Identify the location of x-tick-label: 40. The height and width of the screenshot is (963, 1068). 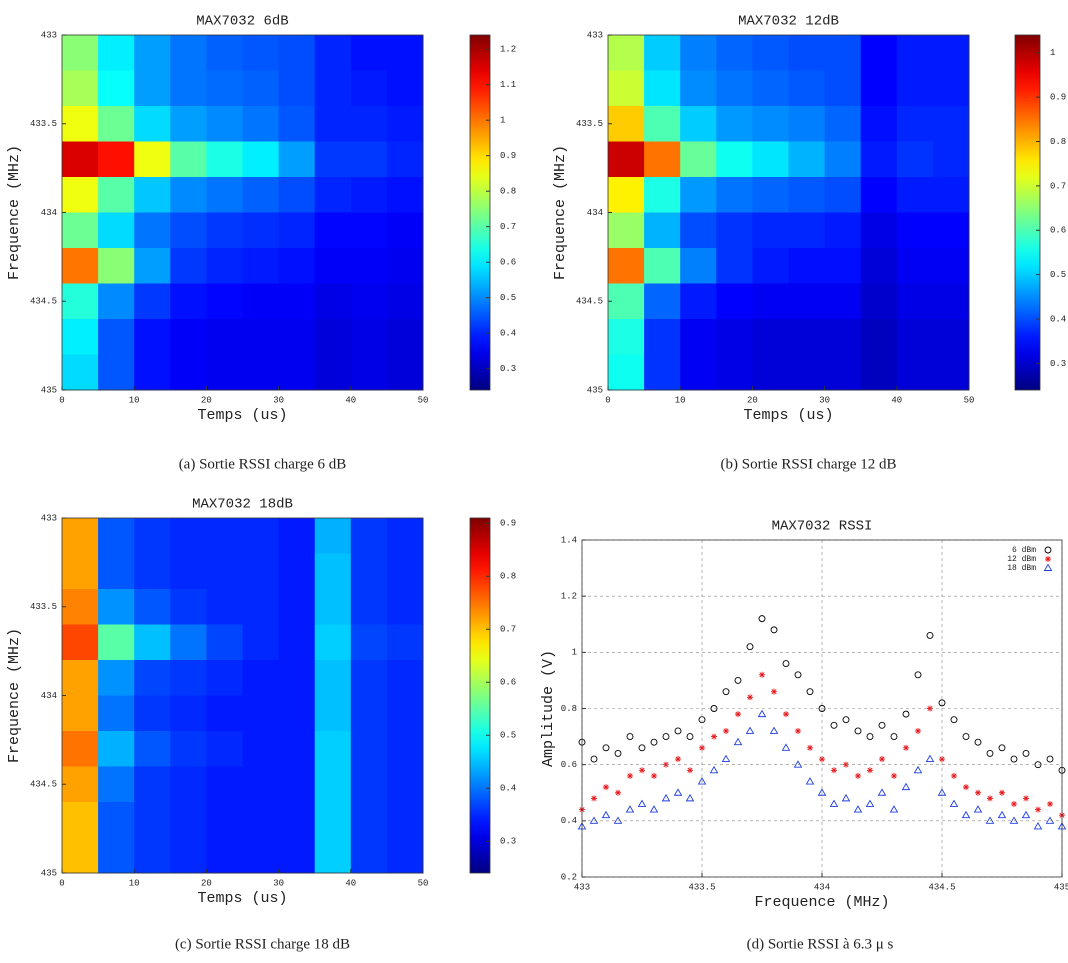
(350, 883).